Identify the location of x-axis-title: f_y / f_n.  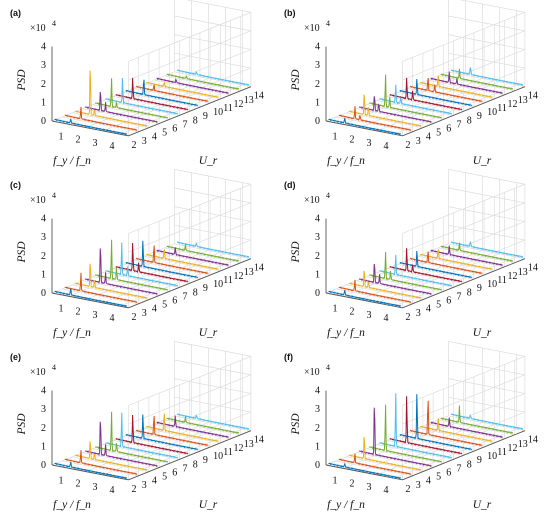
(72, 505).